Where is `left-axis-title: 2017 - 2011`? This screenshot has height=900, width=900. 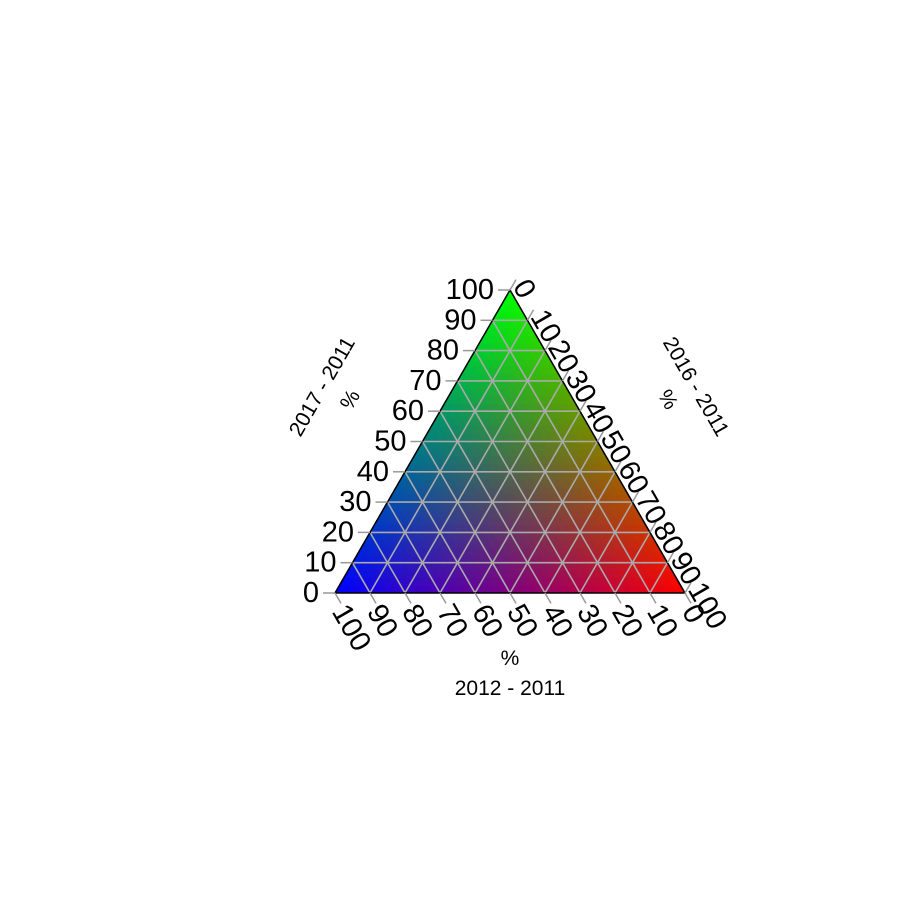 left-axis-title: 2017 - 2011 is located at coordinates (322, 386).